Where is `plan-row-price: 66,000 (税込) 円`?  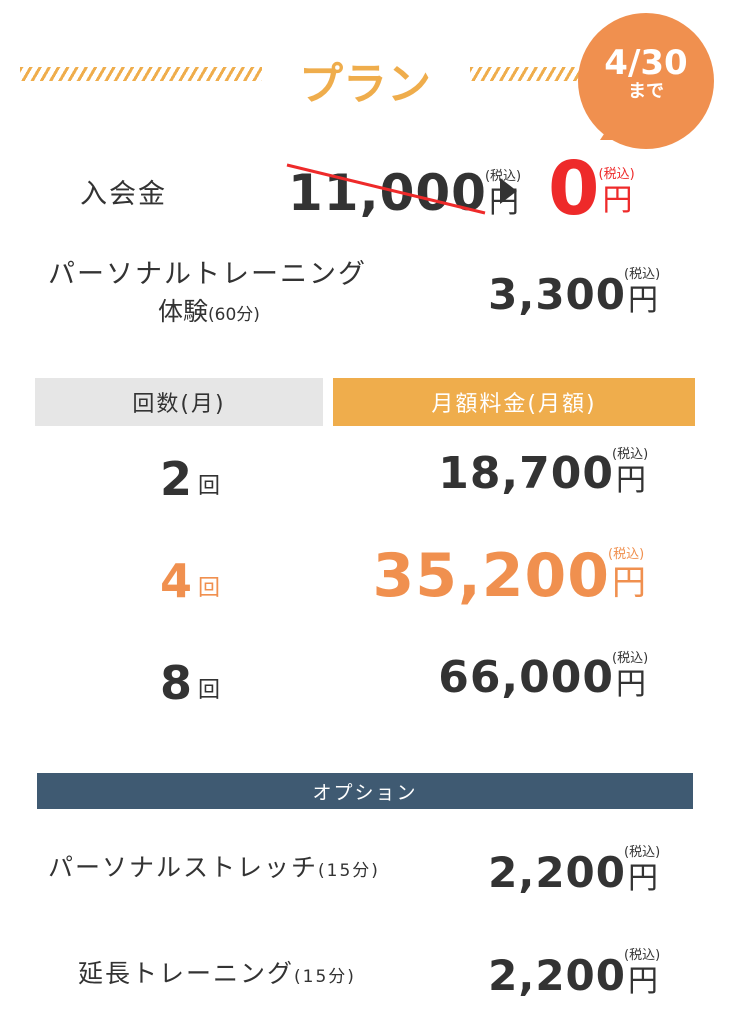 plan-row-price: 66,000 (税込) 円 is located at coordinates (543, 677).